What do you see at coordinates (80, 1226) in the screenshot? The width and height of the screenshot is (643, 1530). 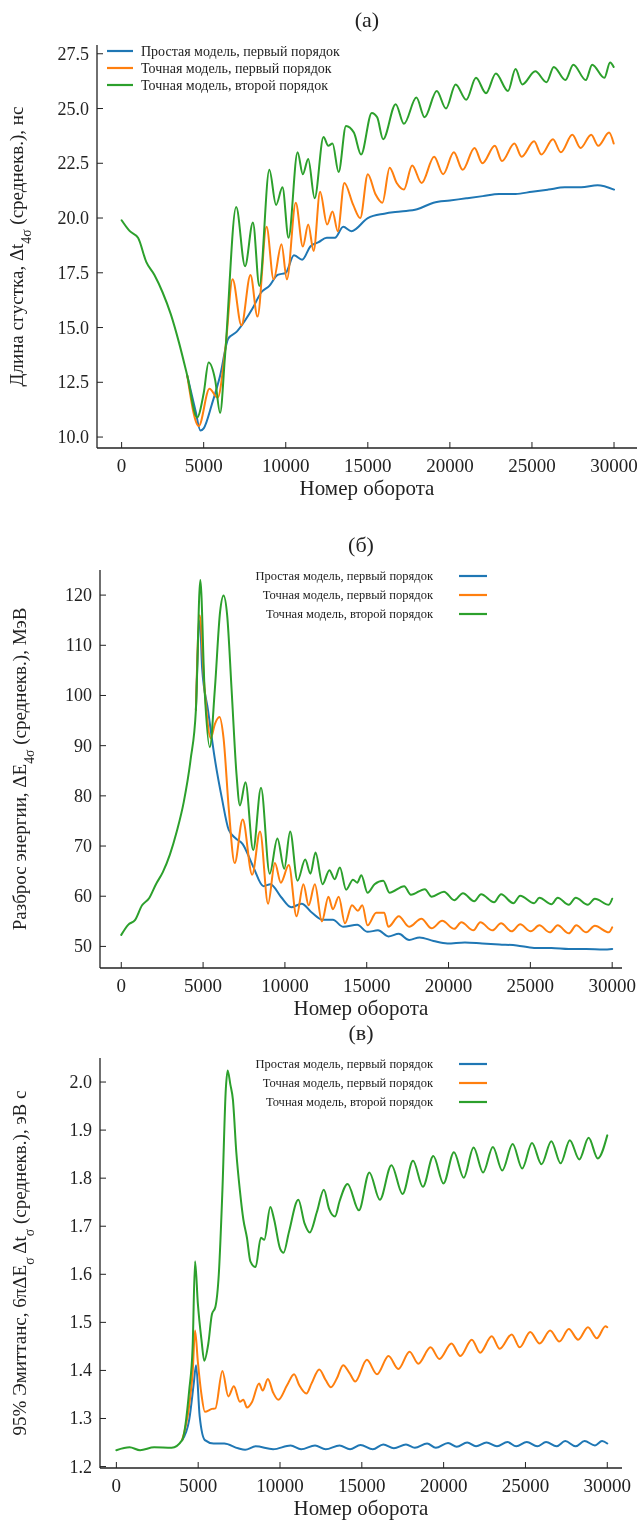 I see `y-tick-label: 1.7` at bounding box center [80, 1226].